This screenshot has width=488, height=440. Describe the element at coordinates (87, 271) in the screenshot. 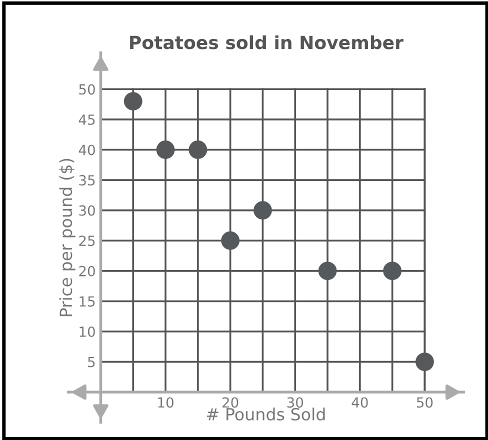

I see `y-tick-label: 20` at that location.